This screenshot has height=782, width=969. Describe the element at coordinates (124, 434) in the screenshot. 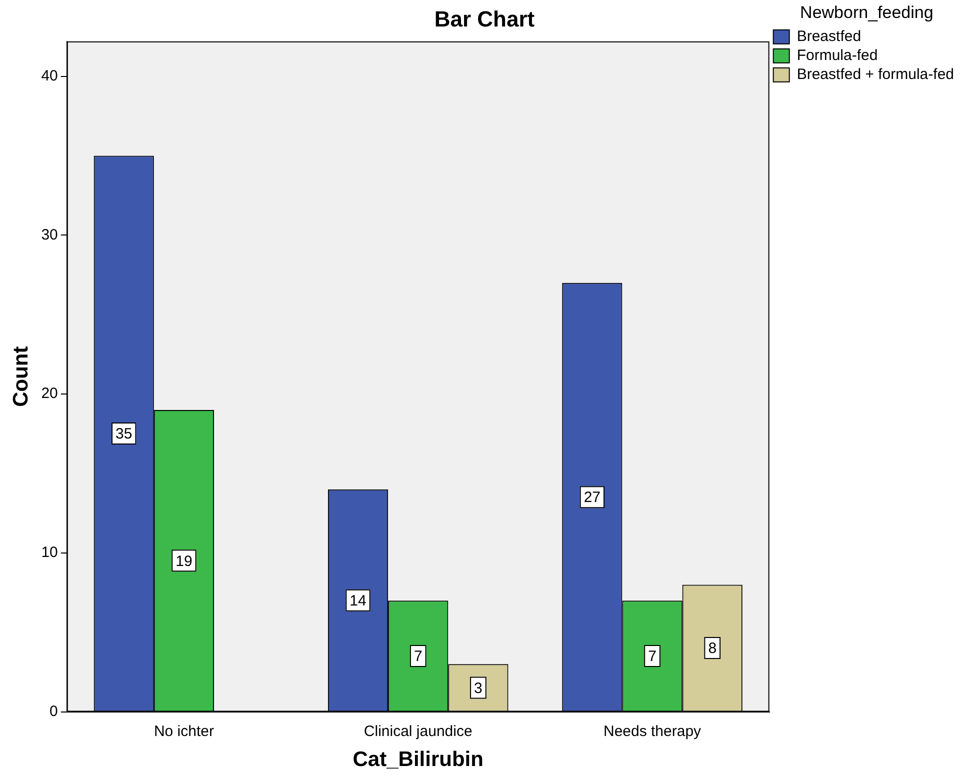

I see `data-label: 35` at that location.